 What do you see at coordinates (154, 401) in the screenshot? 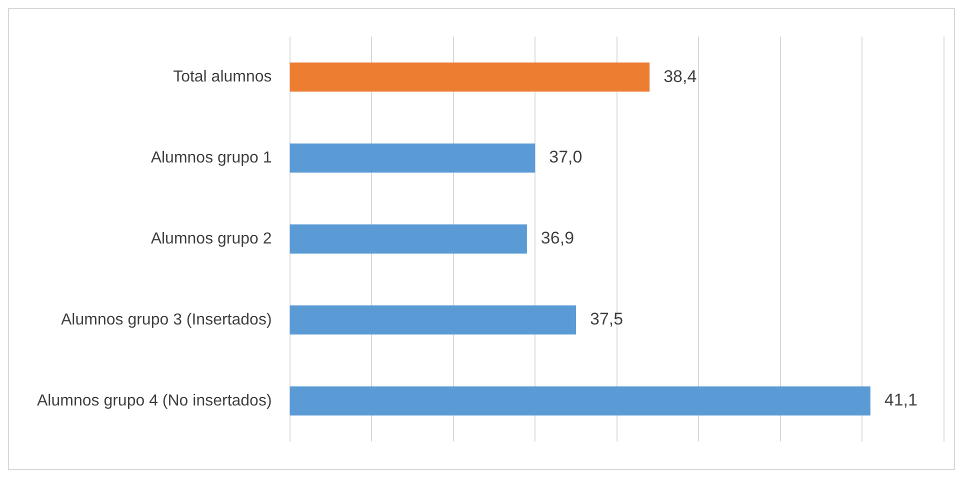
I see `y-tick-label: Alumnos grupo 4 (No insertados)` at bounding box center [154, 401].